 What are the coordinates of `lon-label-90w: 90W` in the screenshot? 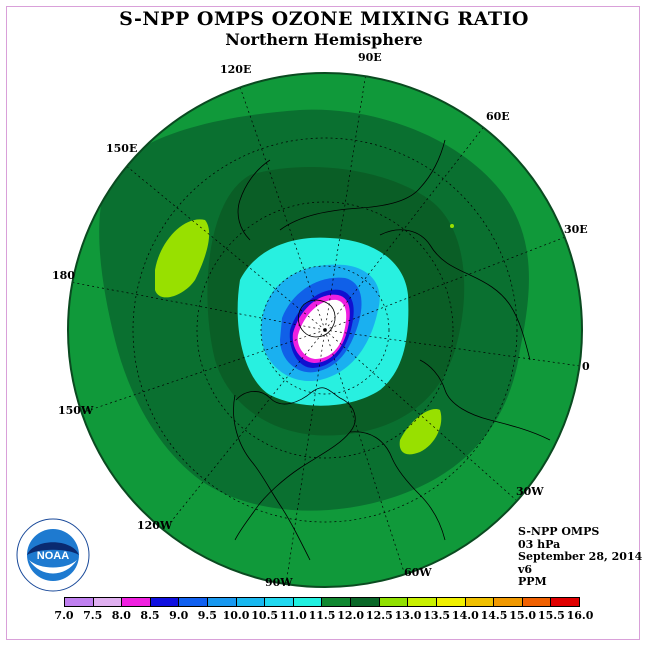 It's located at (279, 582).